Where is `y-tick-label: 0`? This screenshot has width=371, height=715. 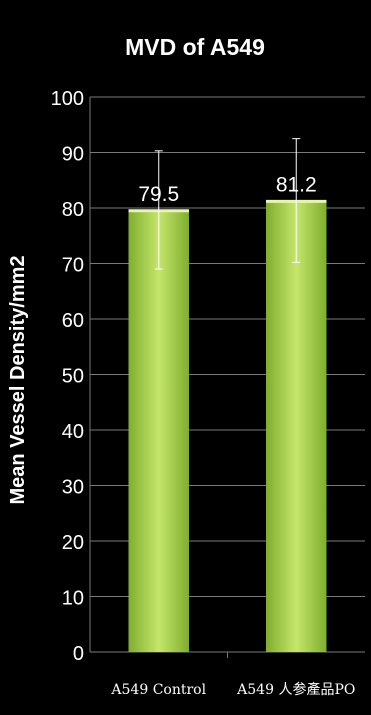
y-tick-label: 0 is located at coordinates (78, 654).